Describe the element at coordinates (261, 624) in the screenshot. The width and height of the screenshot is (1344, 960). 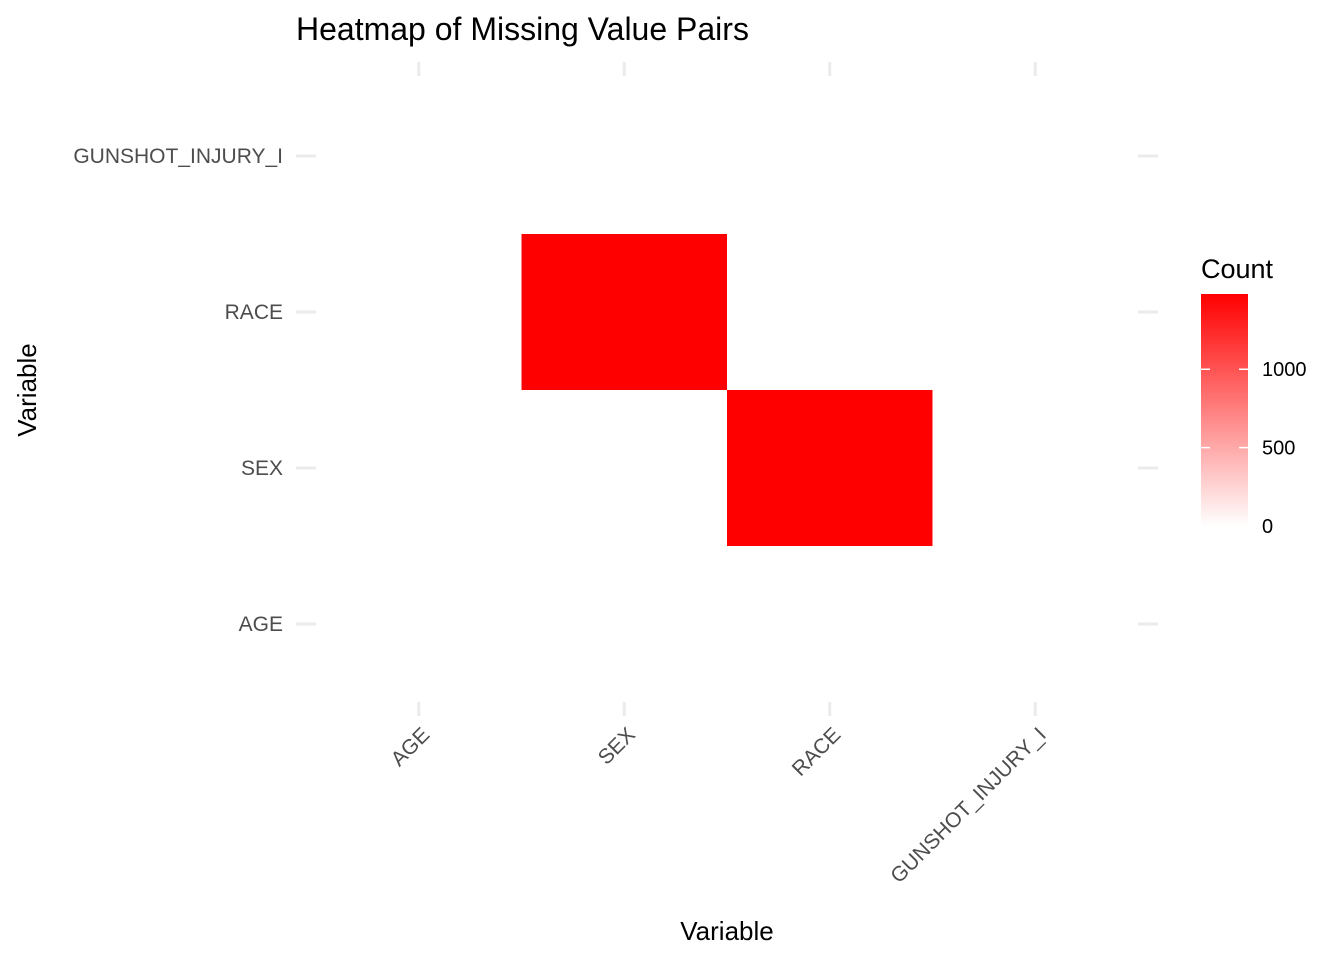
I see `y-tick-label-age: AGE` at that location.